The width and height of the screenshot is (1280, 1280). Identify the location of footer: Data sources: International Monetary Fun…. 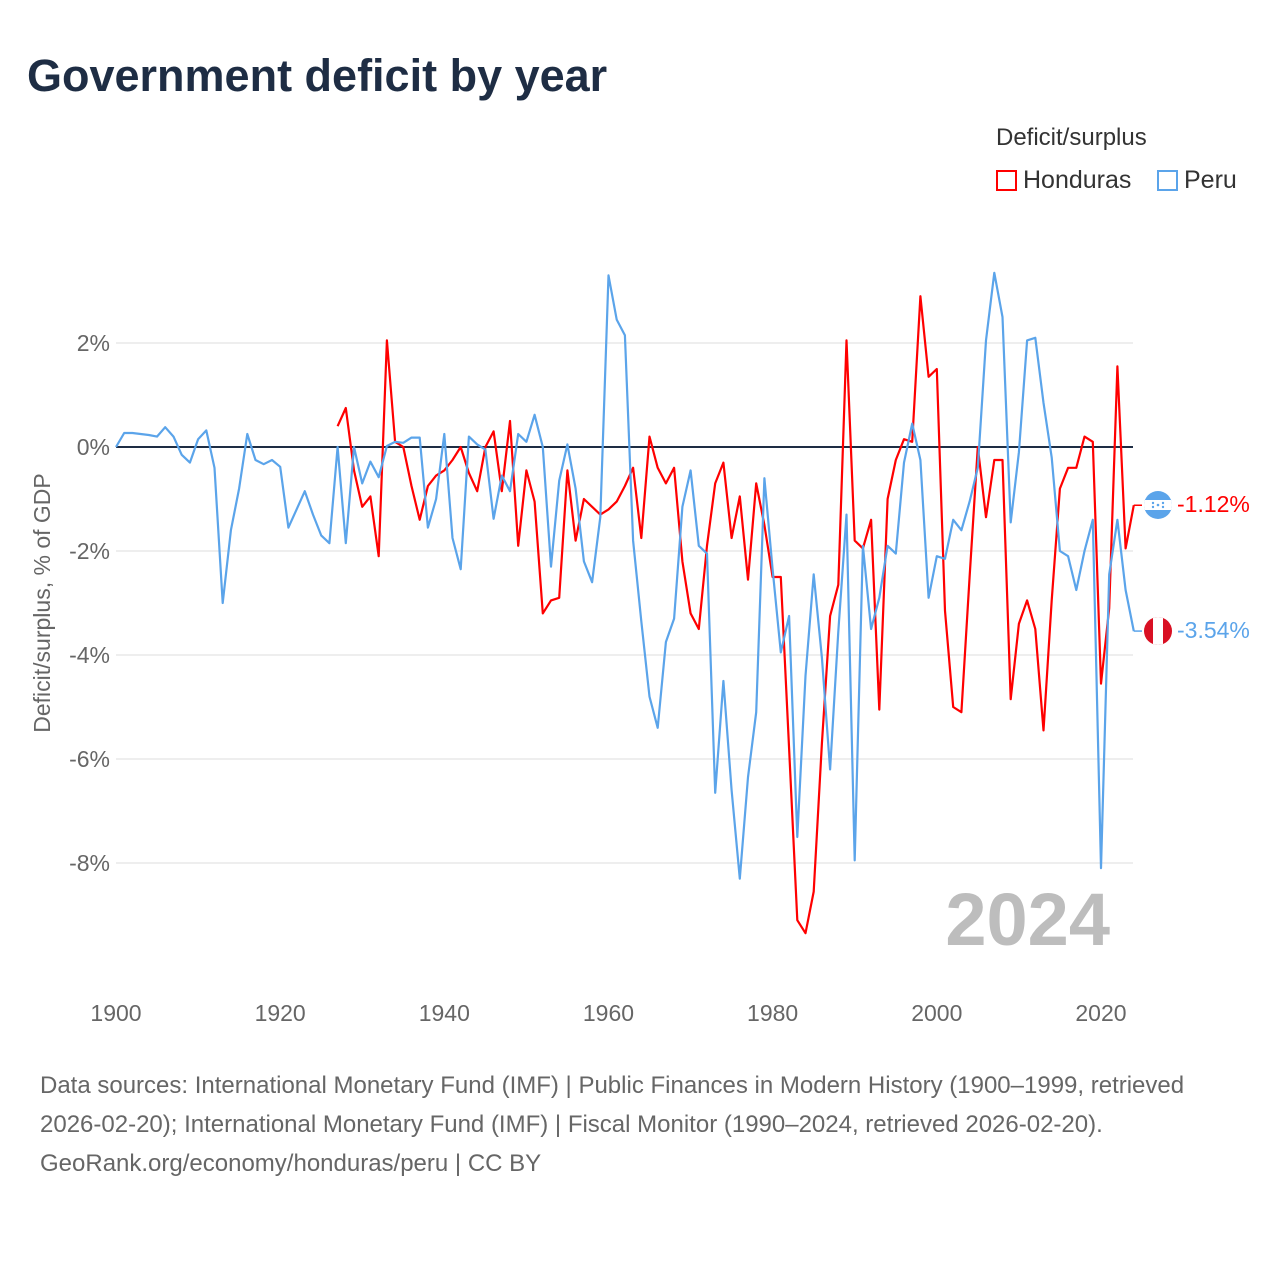
(640, 1124).